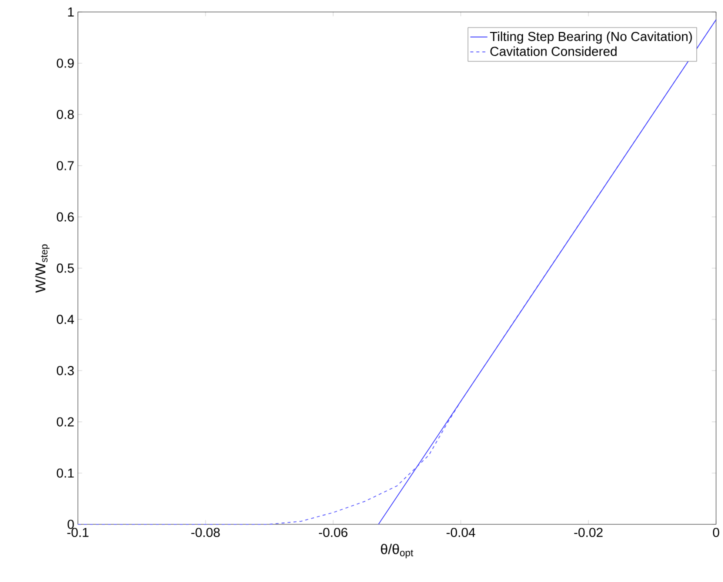 Image resolution: width=723 pixels, height=582 pixels. What do you see at coordinates (553, 51) in the screenshot?
I see `legend-label: Cavitation Considered` at bounding box center [553, 51].